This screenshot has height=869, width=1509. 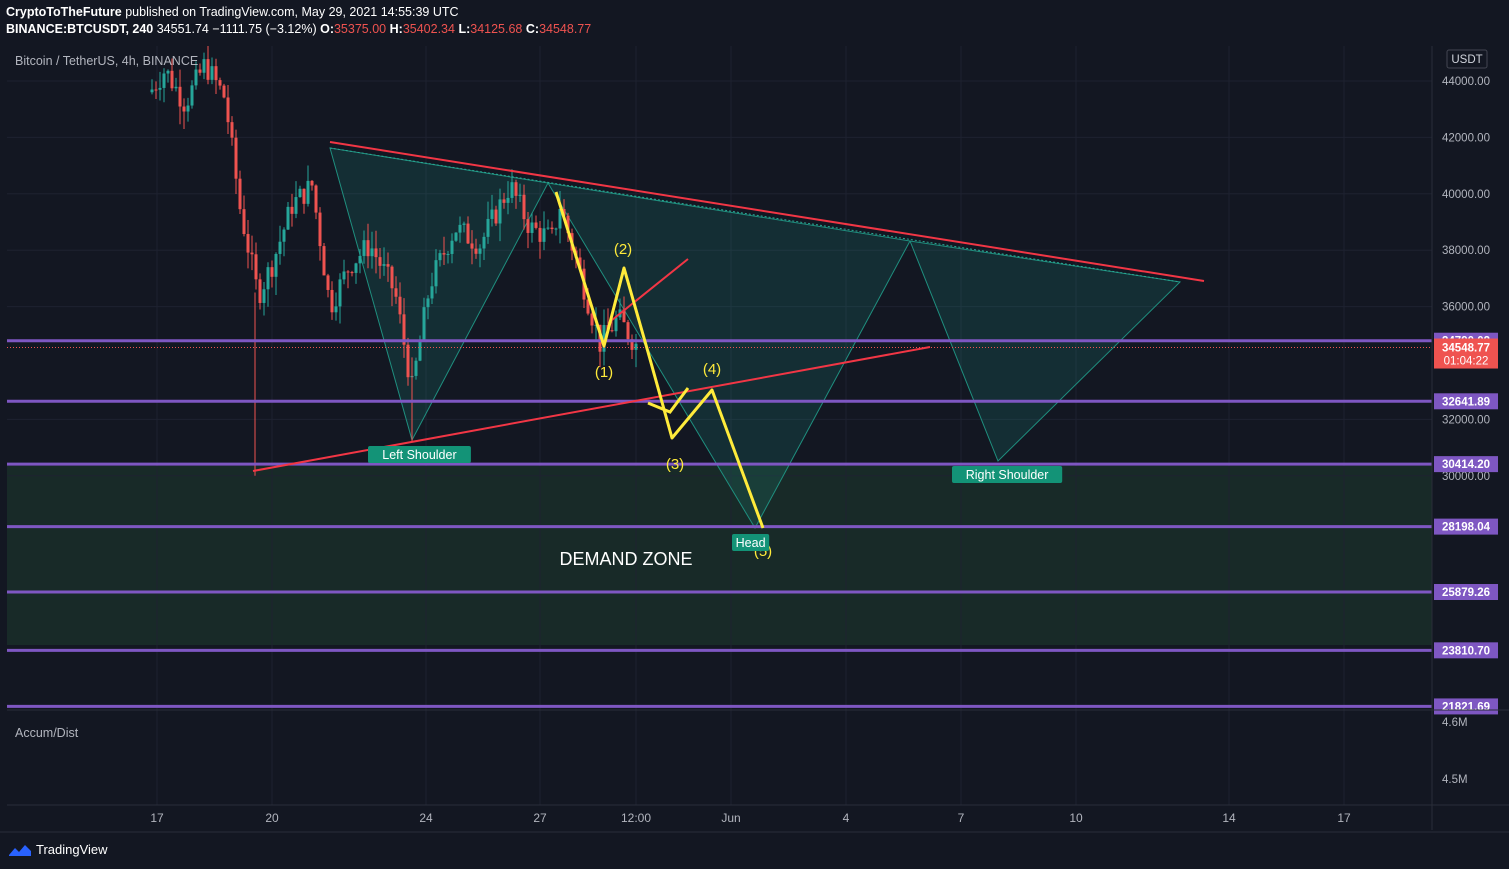 What do you see at coordinates (1466, 477) in the screenshot?
I see `price-tick-label: 30000.00` at bounding box center [1466, 477].